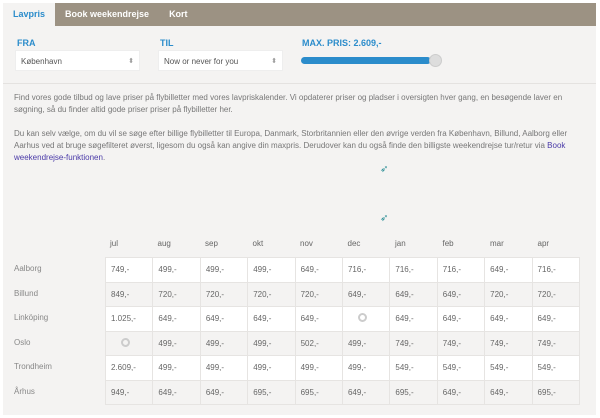 The image size is (600, 418). I want to click on tab-book-weekendrejse: Book weekendrejse, so click(107, 14).